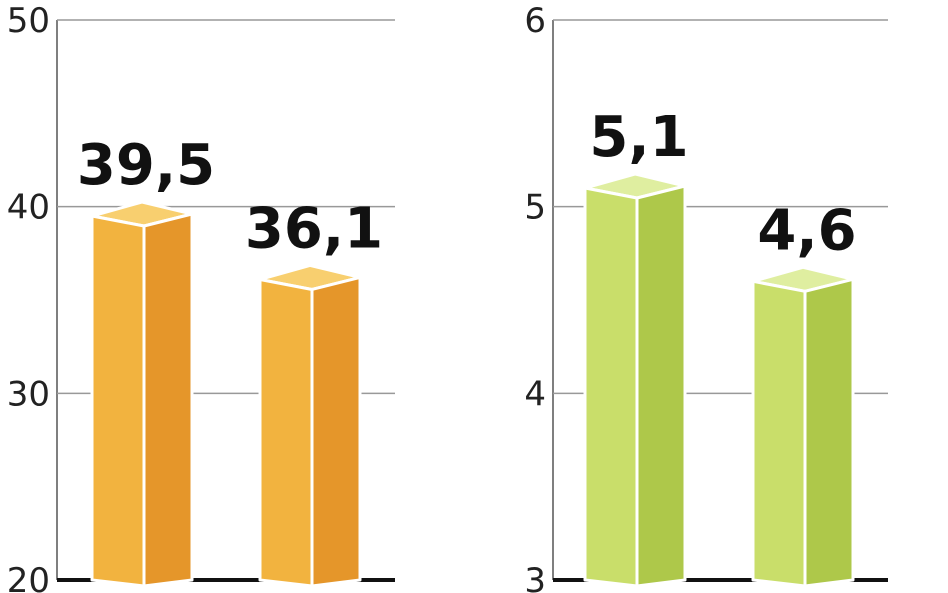  Describe the element at coordinates (28, 21) in the screenshot. I see `y-tick-label: 50` at that location.